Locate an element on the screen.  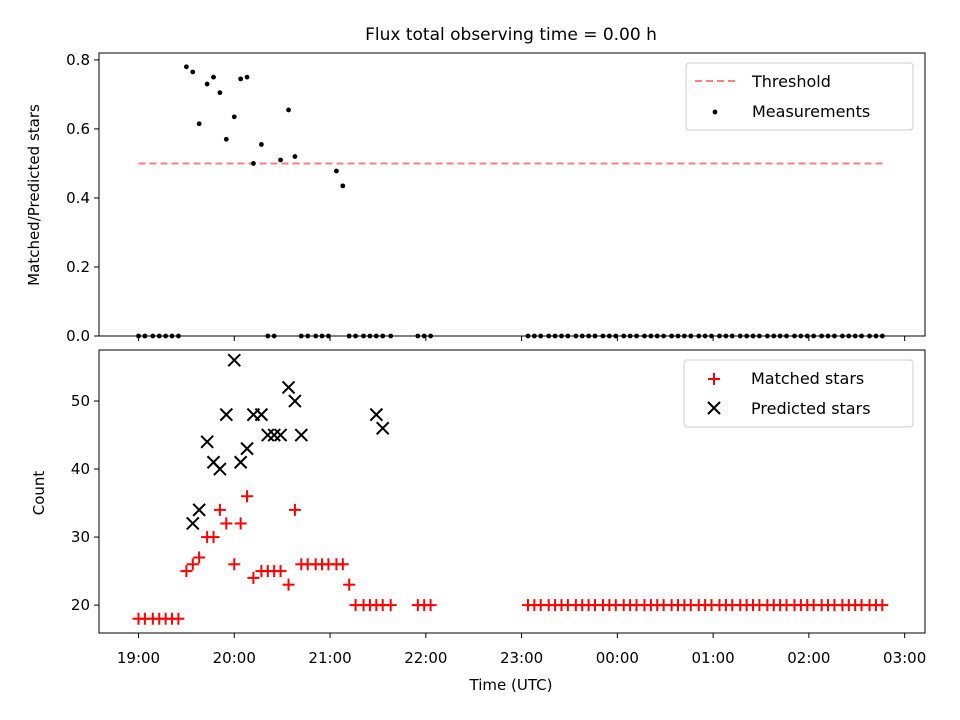
x-tick-label: 19:00 is located at coordinates (138, 658).